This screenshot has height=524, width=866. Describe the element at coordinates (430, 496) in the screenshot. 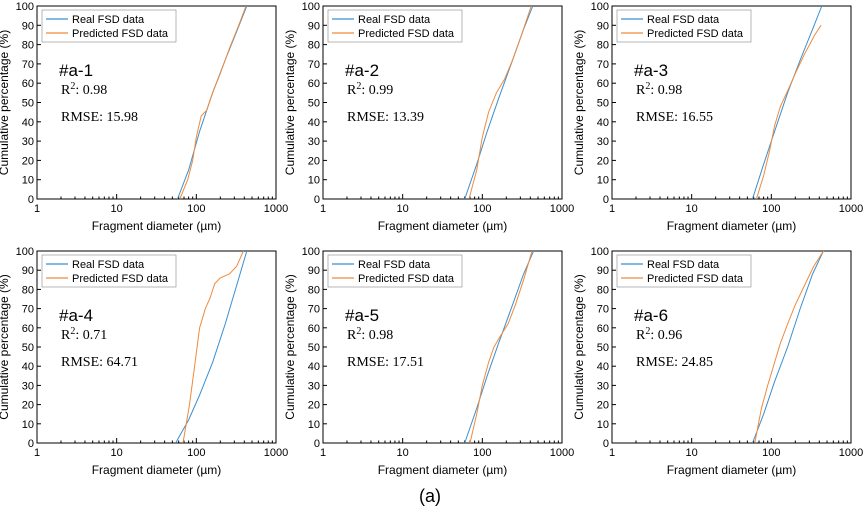

I see `figure-caption: (a)` at that location.